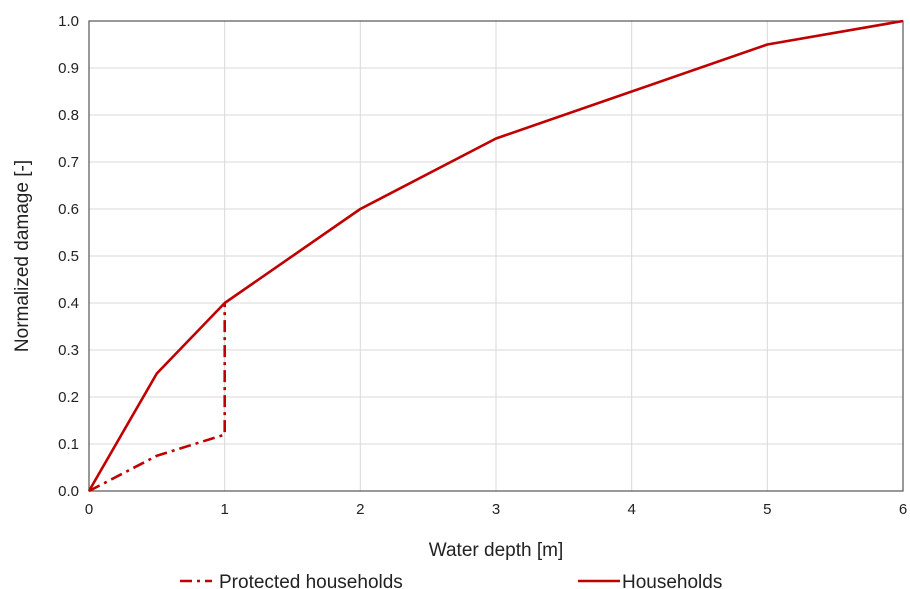  What do you see at coordinates (672, 580) in the screenshot?
I see `legend-label-households: Households` at bounding box center [672, 580].